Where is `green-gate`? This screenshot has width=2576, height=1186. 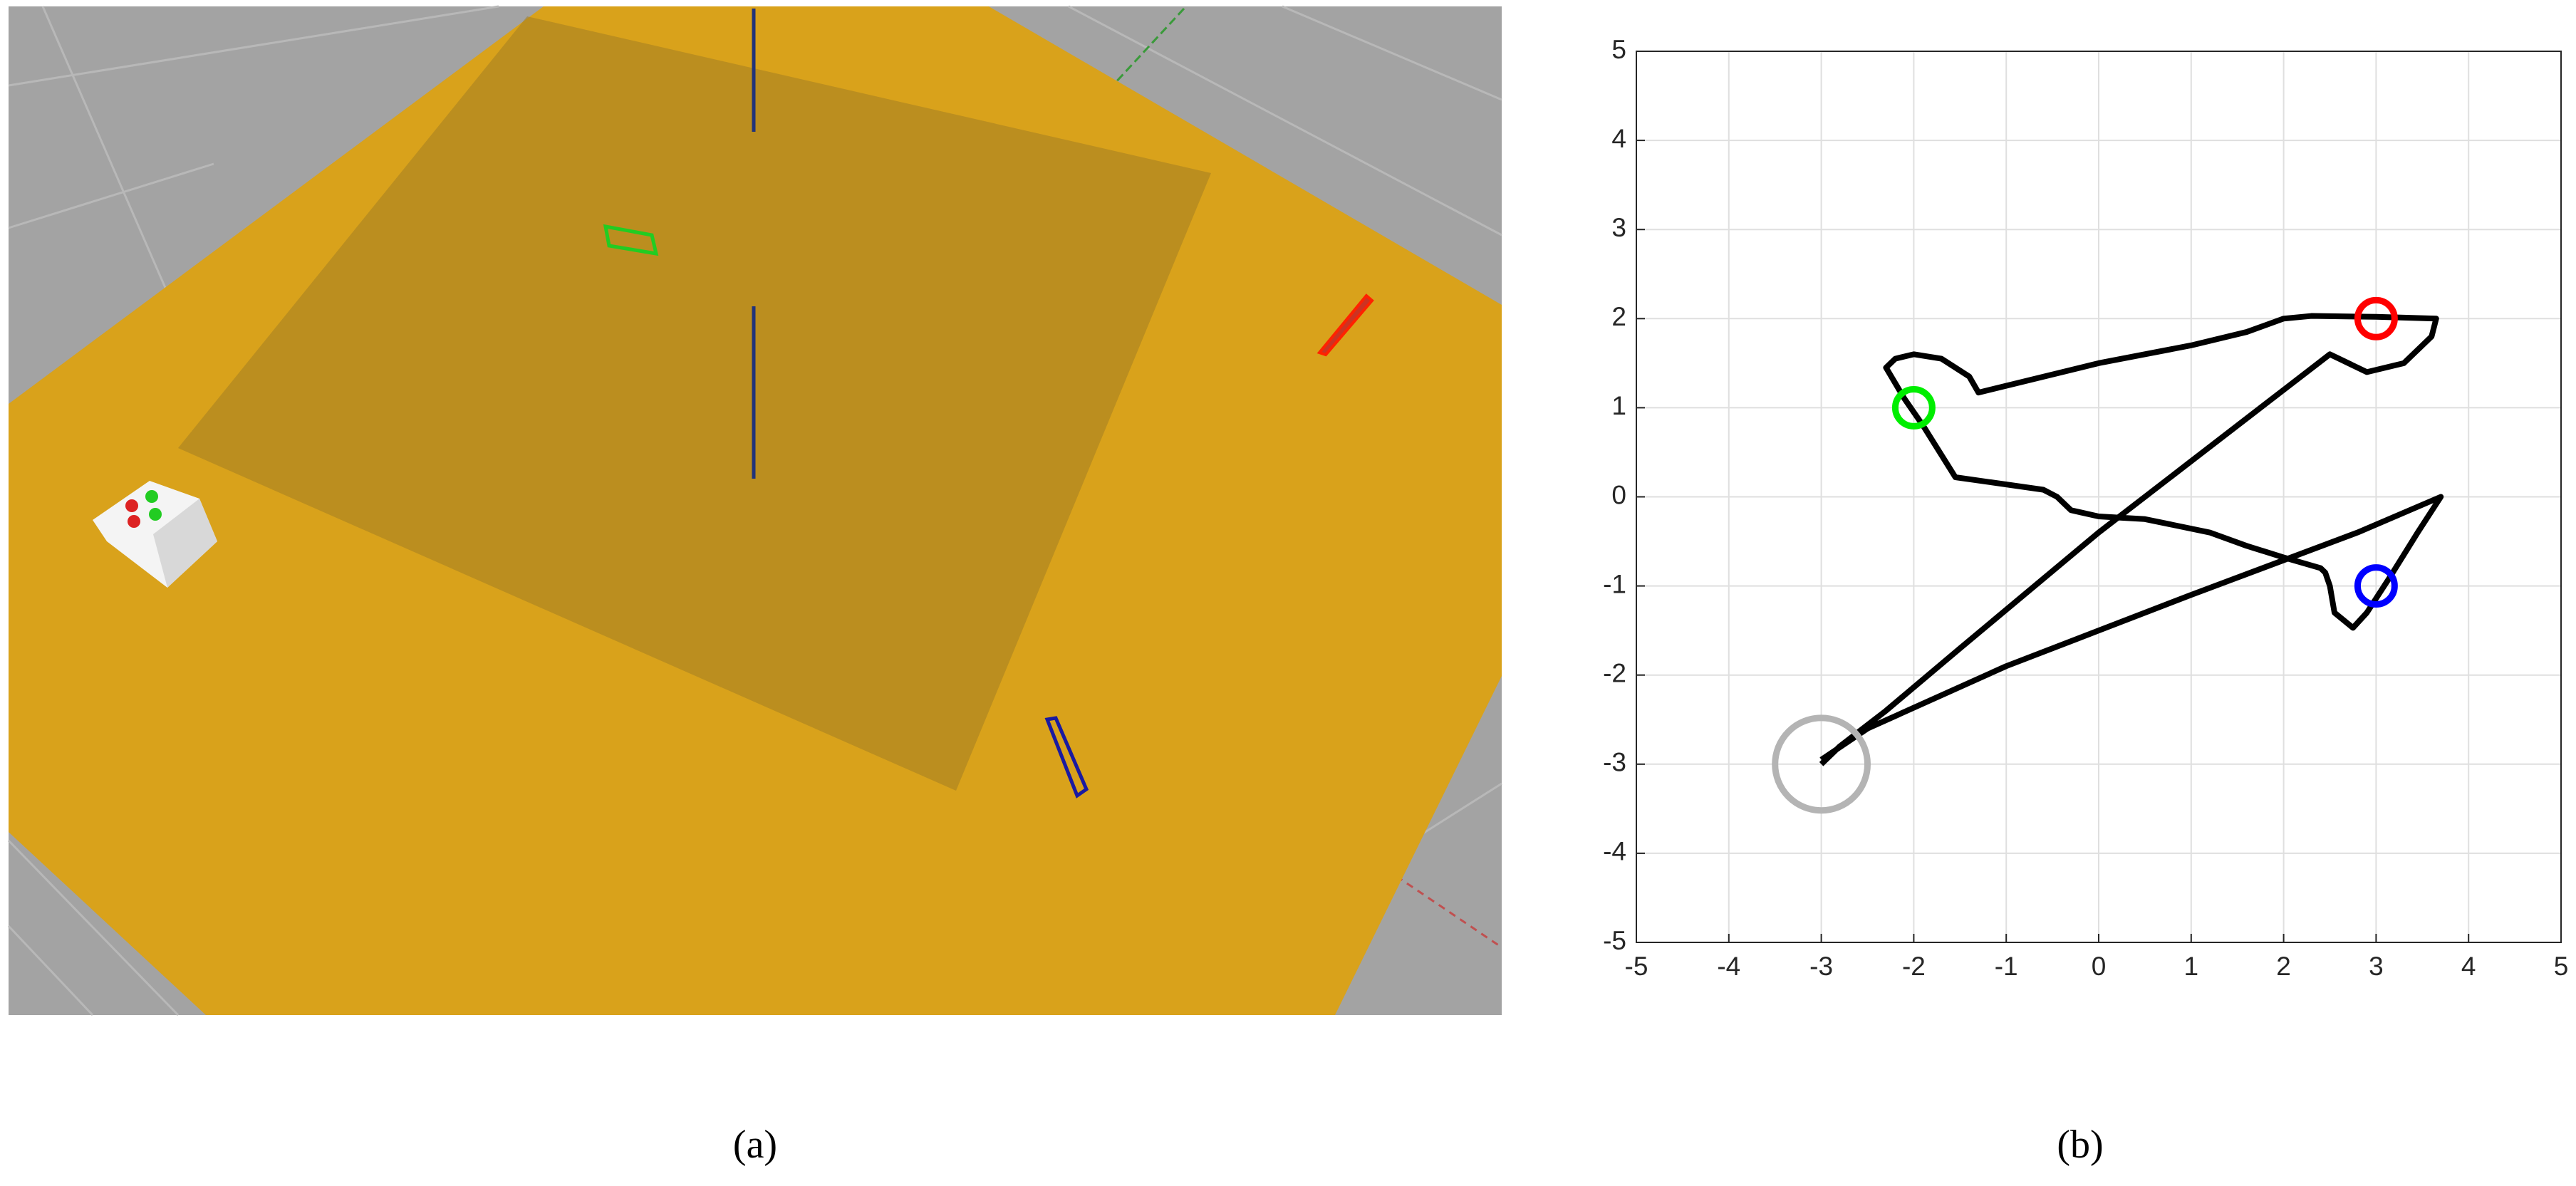 green-gate is located at coordinates (631, 240).